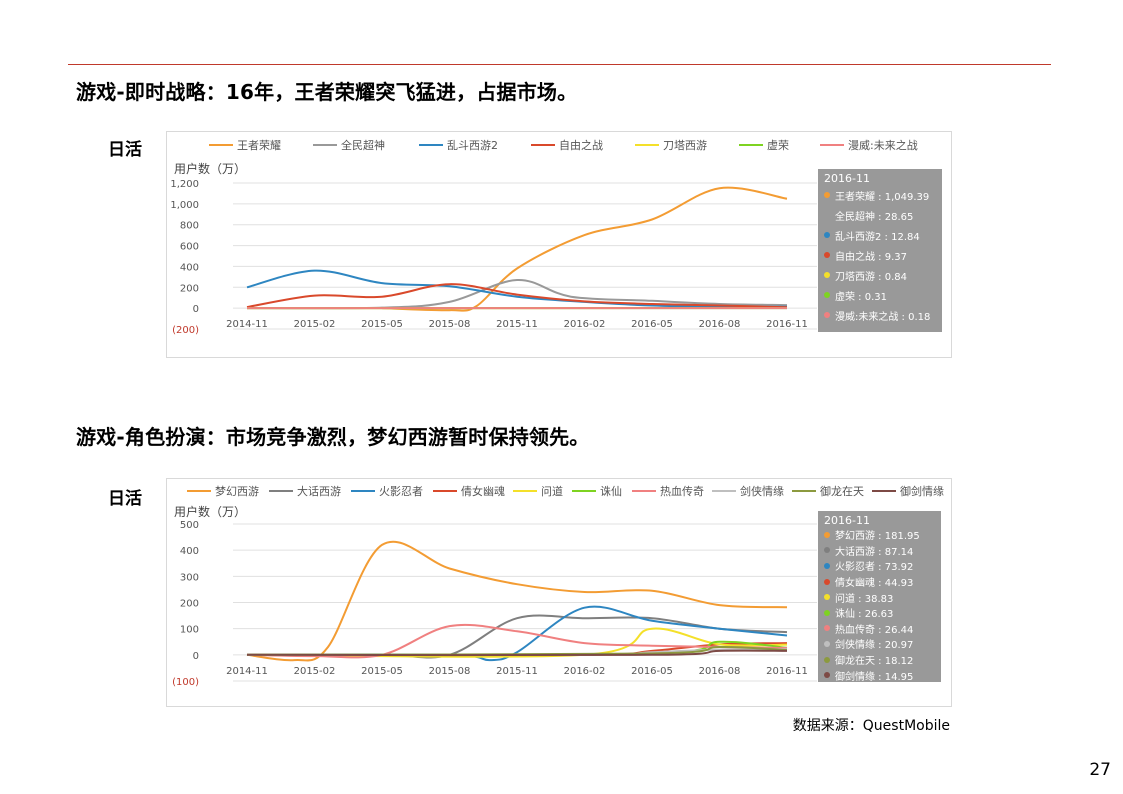  What do you see at coordinates (611, 491) in the screenshot?
I see `legend-label: 诛仙` at bounding box center [611, 491].